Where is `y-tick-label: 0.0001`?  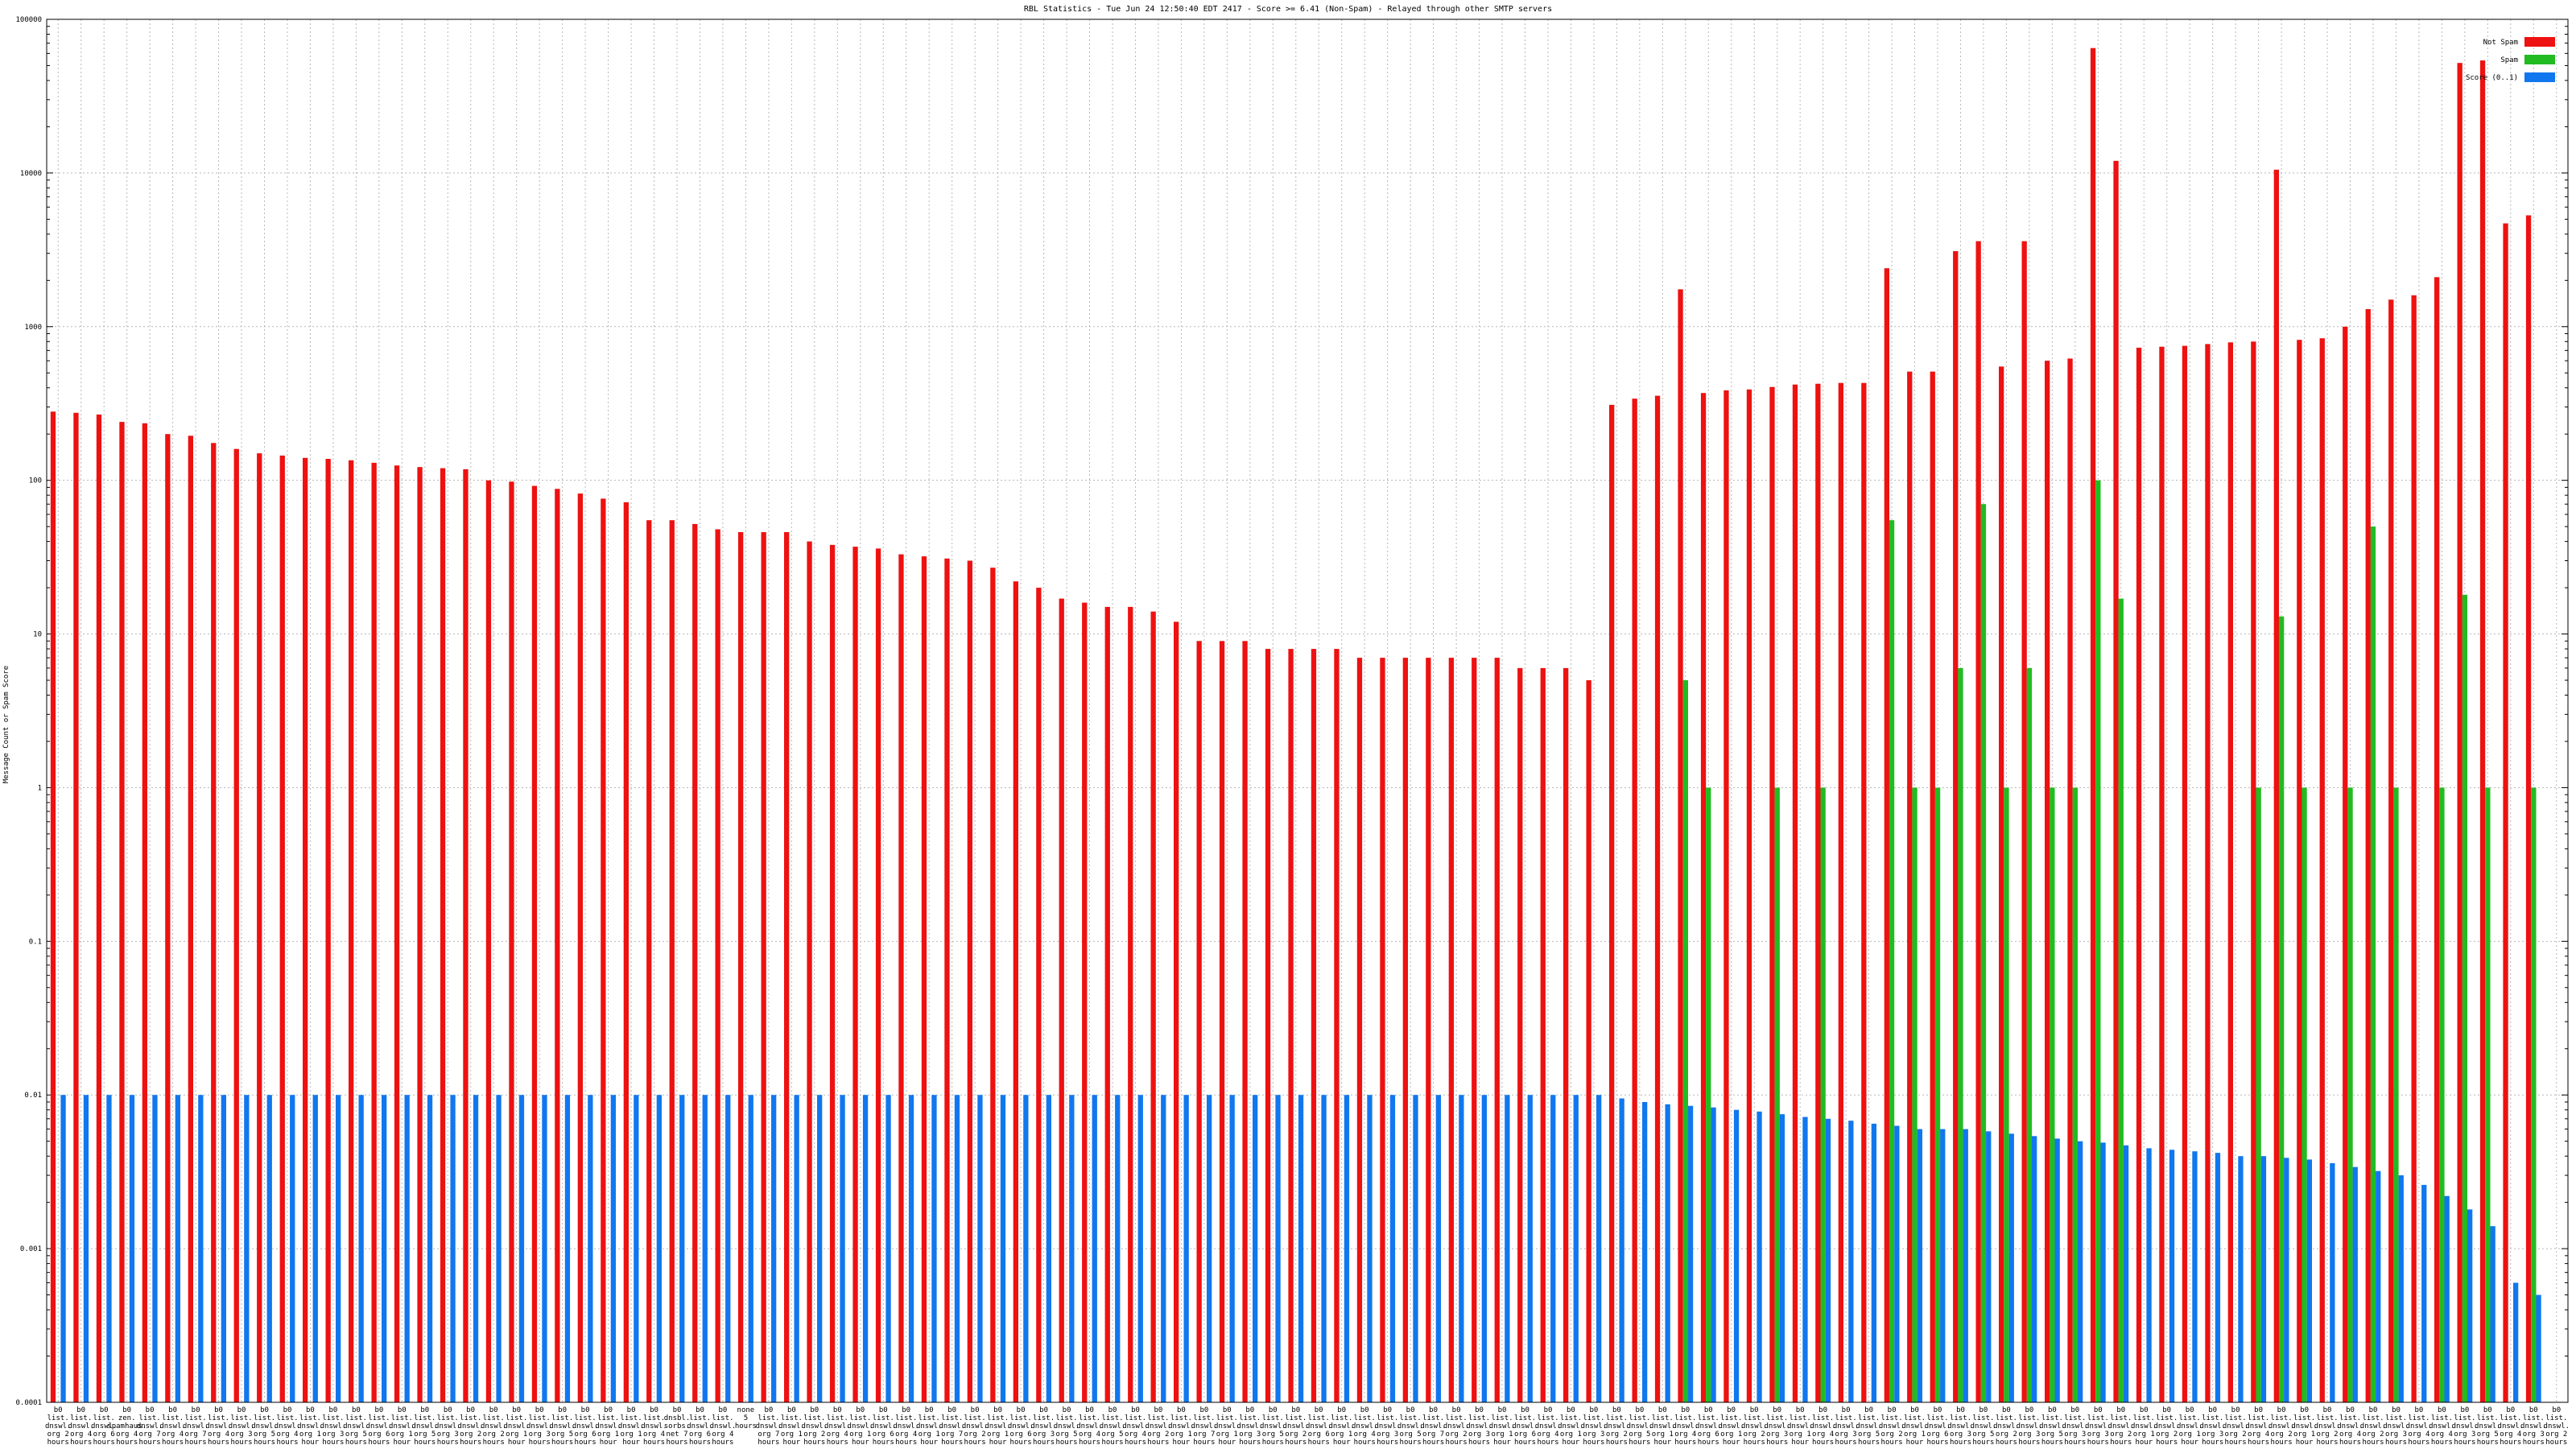
y-tick-label: 0.0001 is located at coordinates (28, 1403).